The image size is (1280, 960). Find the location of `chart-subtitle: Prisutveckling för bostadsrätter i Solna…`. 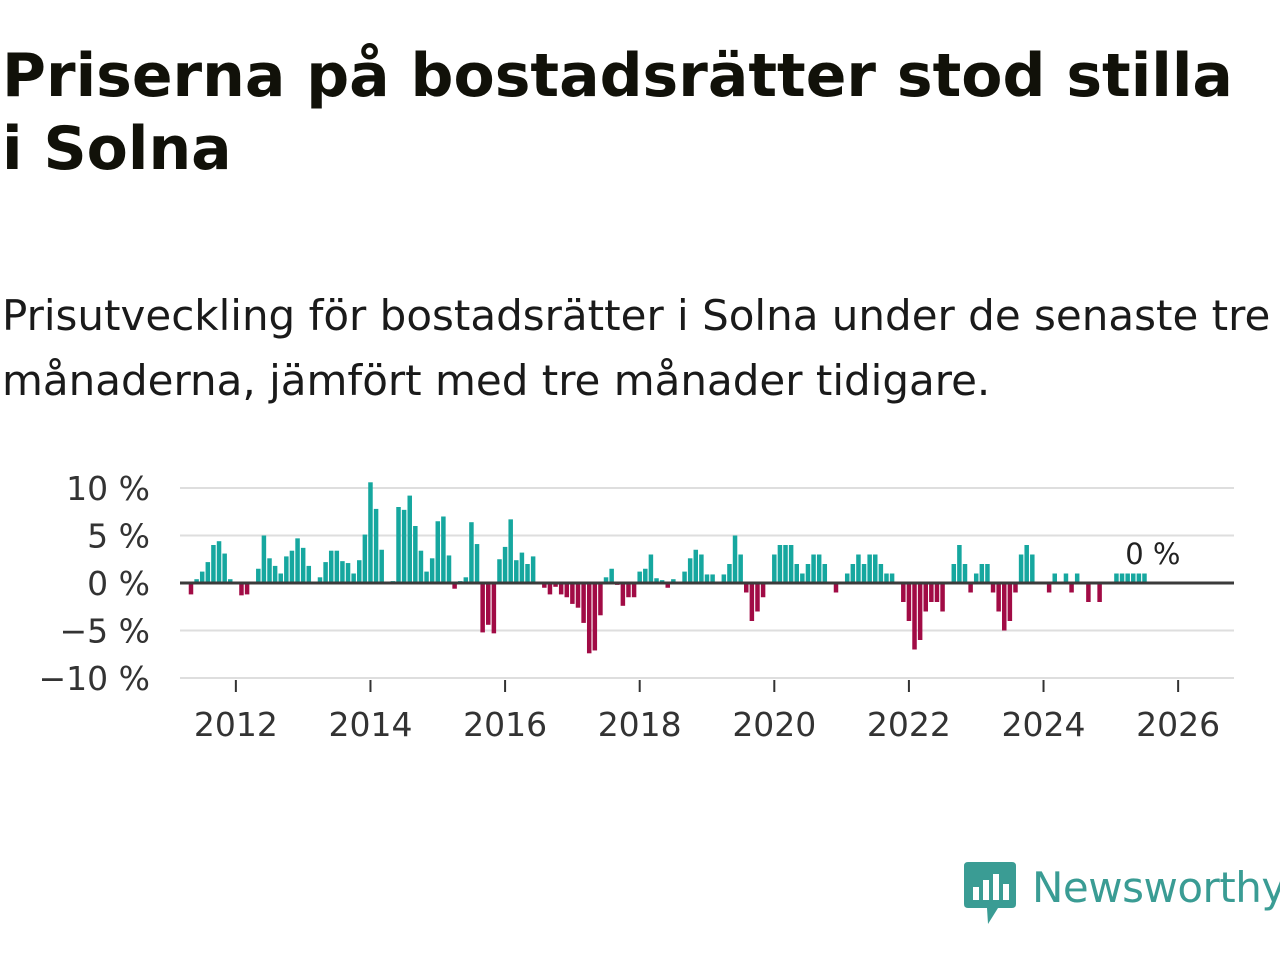

chart-subtitle: Prisutveckling för bostadsrätter i Solna… is located at coordinates (636, 348).